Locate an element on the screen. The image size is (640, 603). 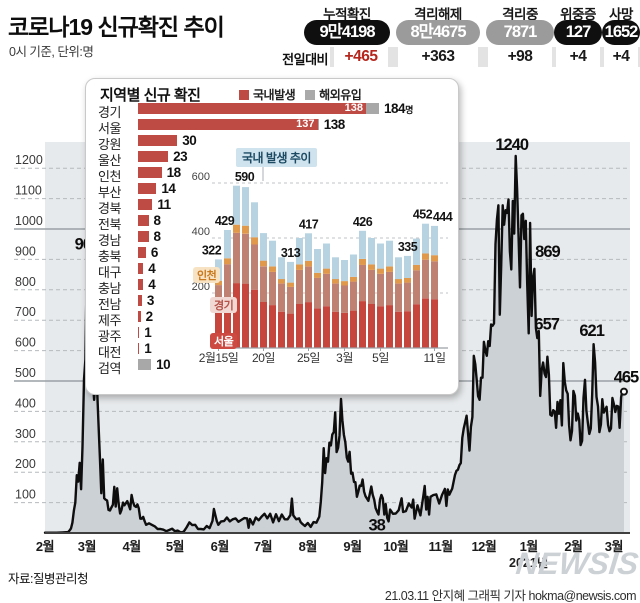
x-tick-label: 8월 is located at coordinates (308, 546).